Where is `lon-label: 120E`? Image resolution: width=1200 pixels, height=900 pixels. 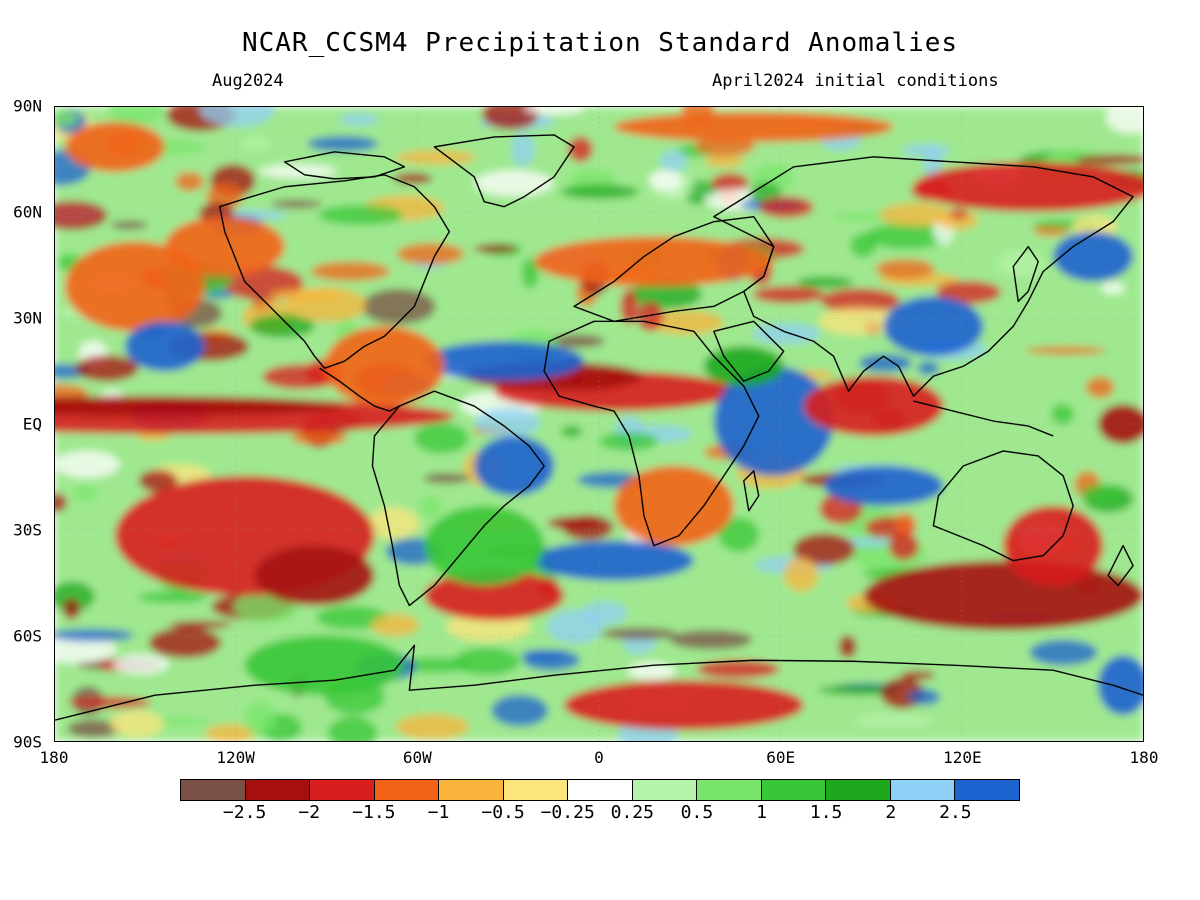
lon-label: 120E is located at coordinates (962, 757).